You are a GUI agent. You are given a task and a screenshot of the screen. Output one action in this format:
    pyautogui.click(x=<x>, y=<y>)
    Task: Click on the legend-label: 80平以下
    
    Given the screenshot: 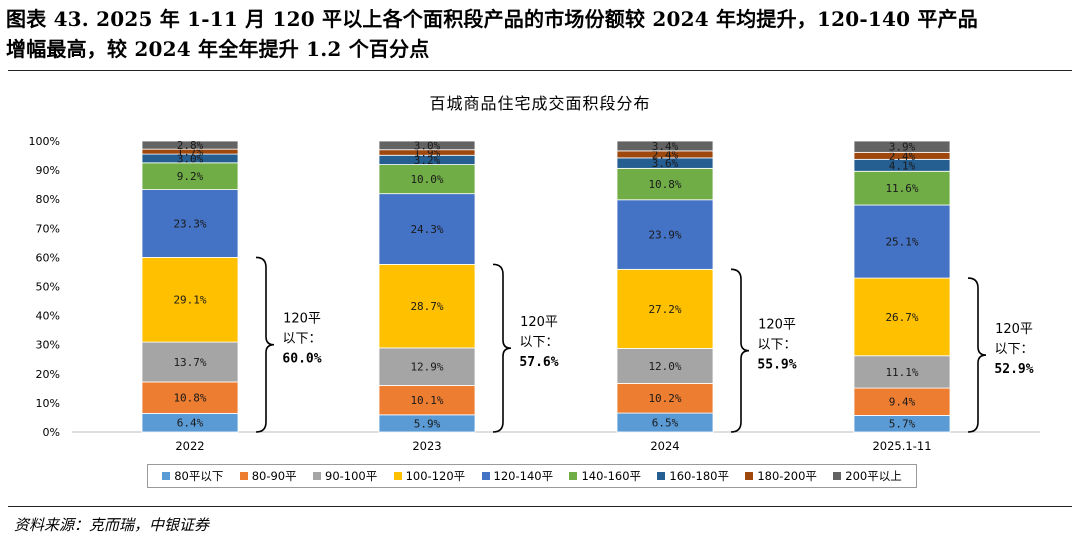 What is the action you would take?
    pyautogui.click(x=199, y=476)
    